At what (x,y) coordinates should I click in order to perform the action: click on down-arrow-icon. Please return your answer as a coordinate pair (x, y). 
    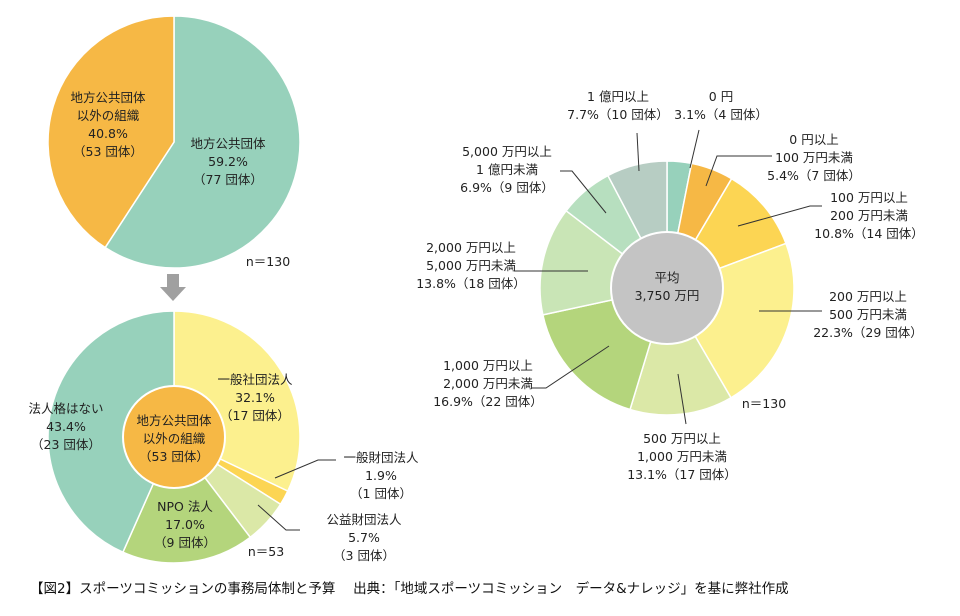
    Looking at the image, I should click on (173, 287).